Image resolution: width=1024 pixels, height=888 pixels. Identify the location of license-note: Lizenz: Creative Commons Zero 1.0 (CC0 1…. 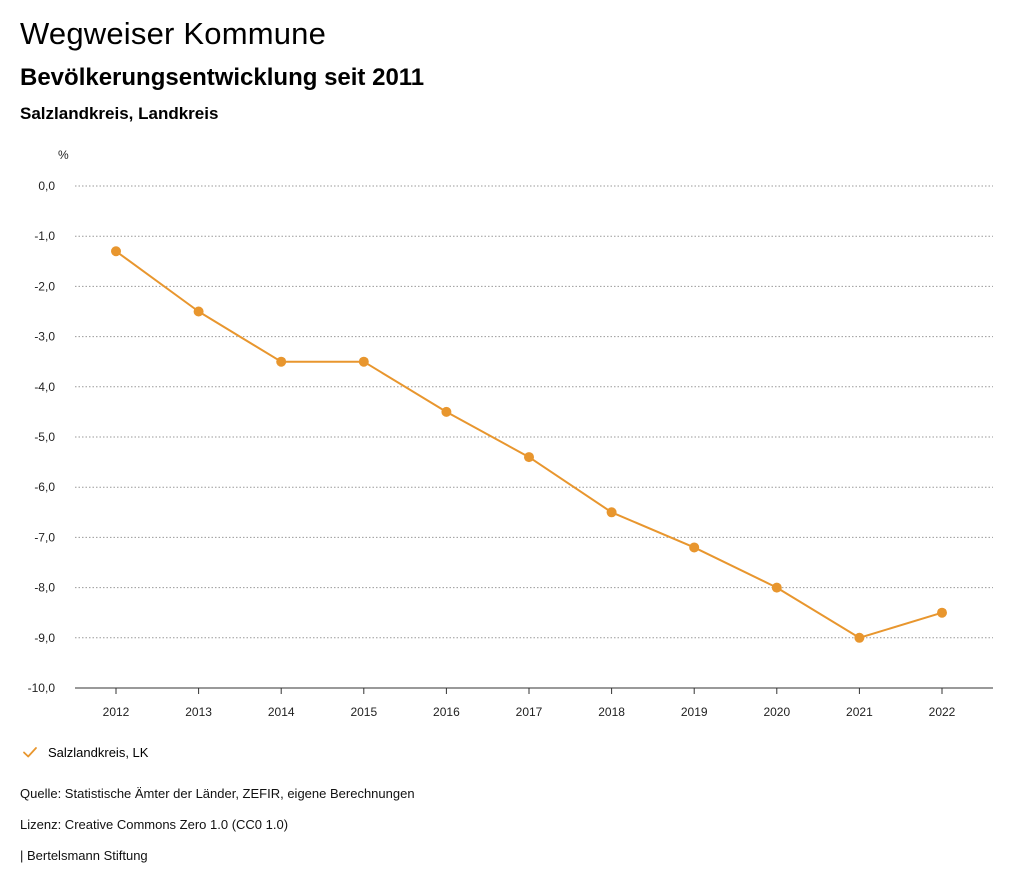
(154, 824).